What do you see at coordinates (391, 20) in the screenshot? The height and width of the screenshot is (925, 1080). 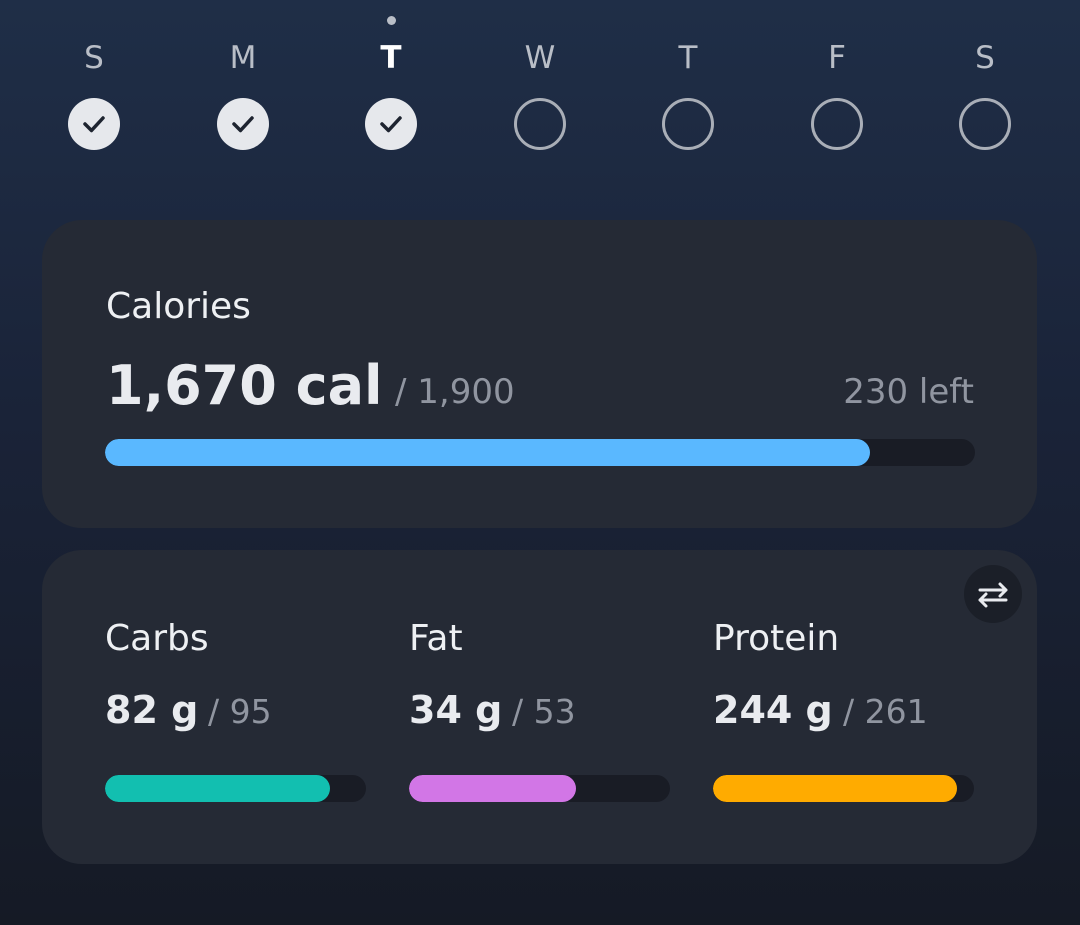 I see `current-day-dot` at bounding box center [391, 20].